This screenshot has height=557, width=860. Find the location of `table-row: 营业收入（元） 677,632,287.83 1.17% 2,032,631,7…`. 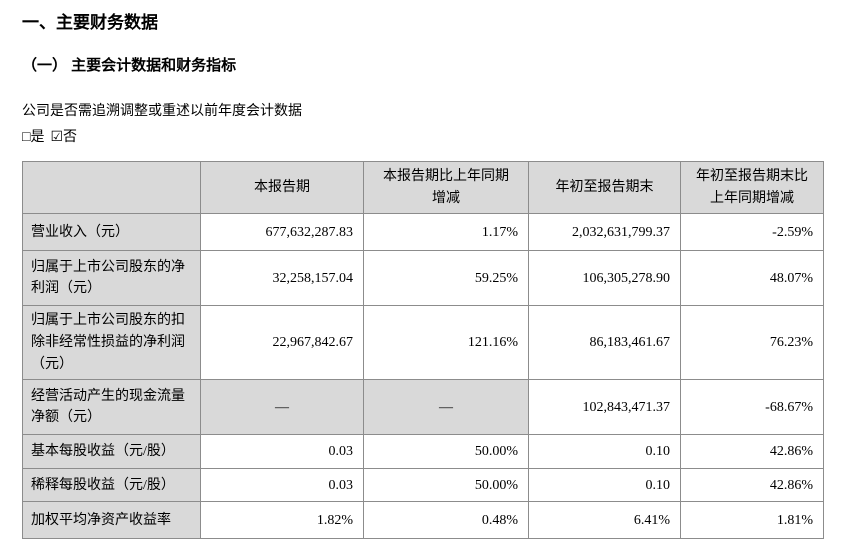

table-row: 营业收入（元） 677,632,287.83 1.17% 2,032,631,7… is located at coordinates (423, 232).